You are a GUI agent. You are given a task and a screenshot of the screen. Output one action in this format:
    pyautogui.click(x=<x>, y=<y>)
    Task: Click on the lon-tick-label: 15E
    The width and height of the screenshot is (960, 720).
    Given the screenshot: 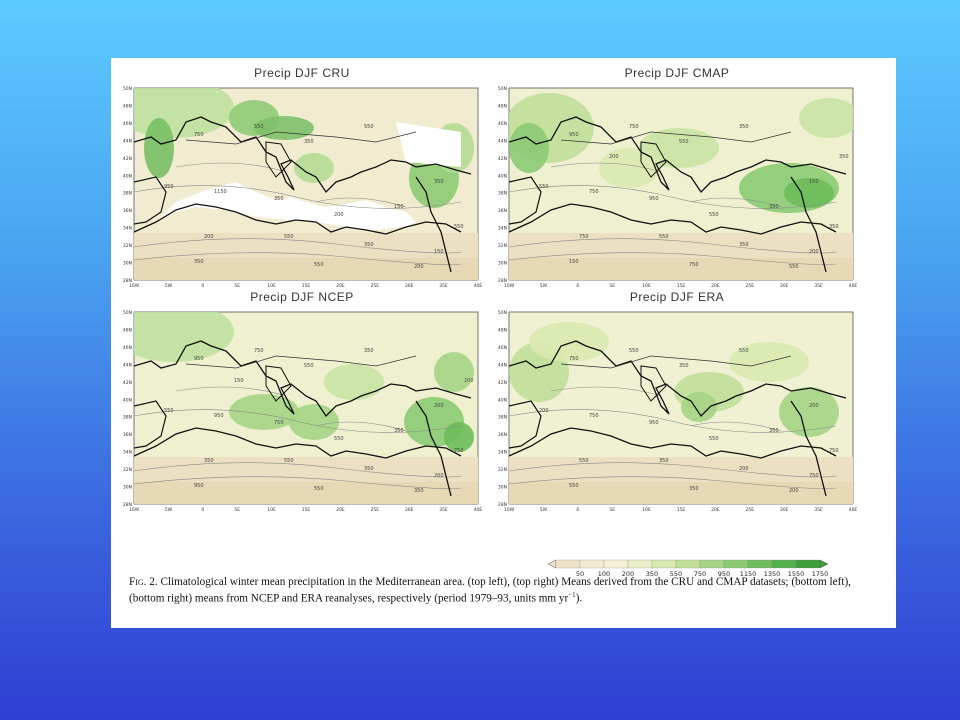 What is the action you would take?
    pyautogui.click(x=681, y=510)
    